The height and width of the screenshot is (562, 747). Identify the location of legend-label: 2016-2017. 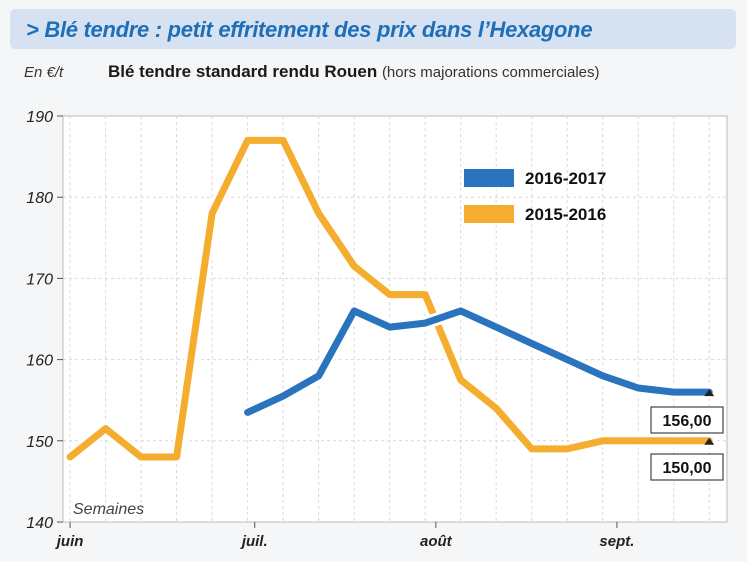
(565, 178).